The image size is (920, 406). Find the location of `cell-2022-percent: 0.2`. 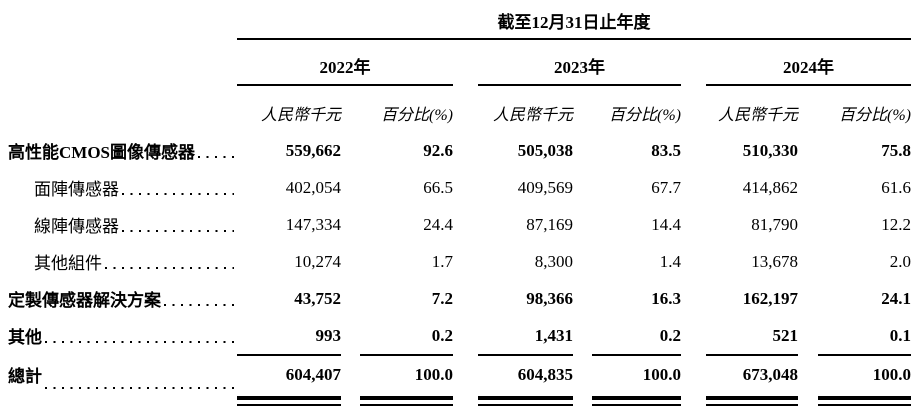

cell-2022-percent: 0.2 is located at coordinates (442, 335).